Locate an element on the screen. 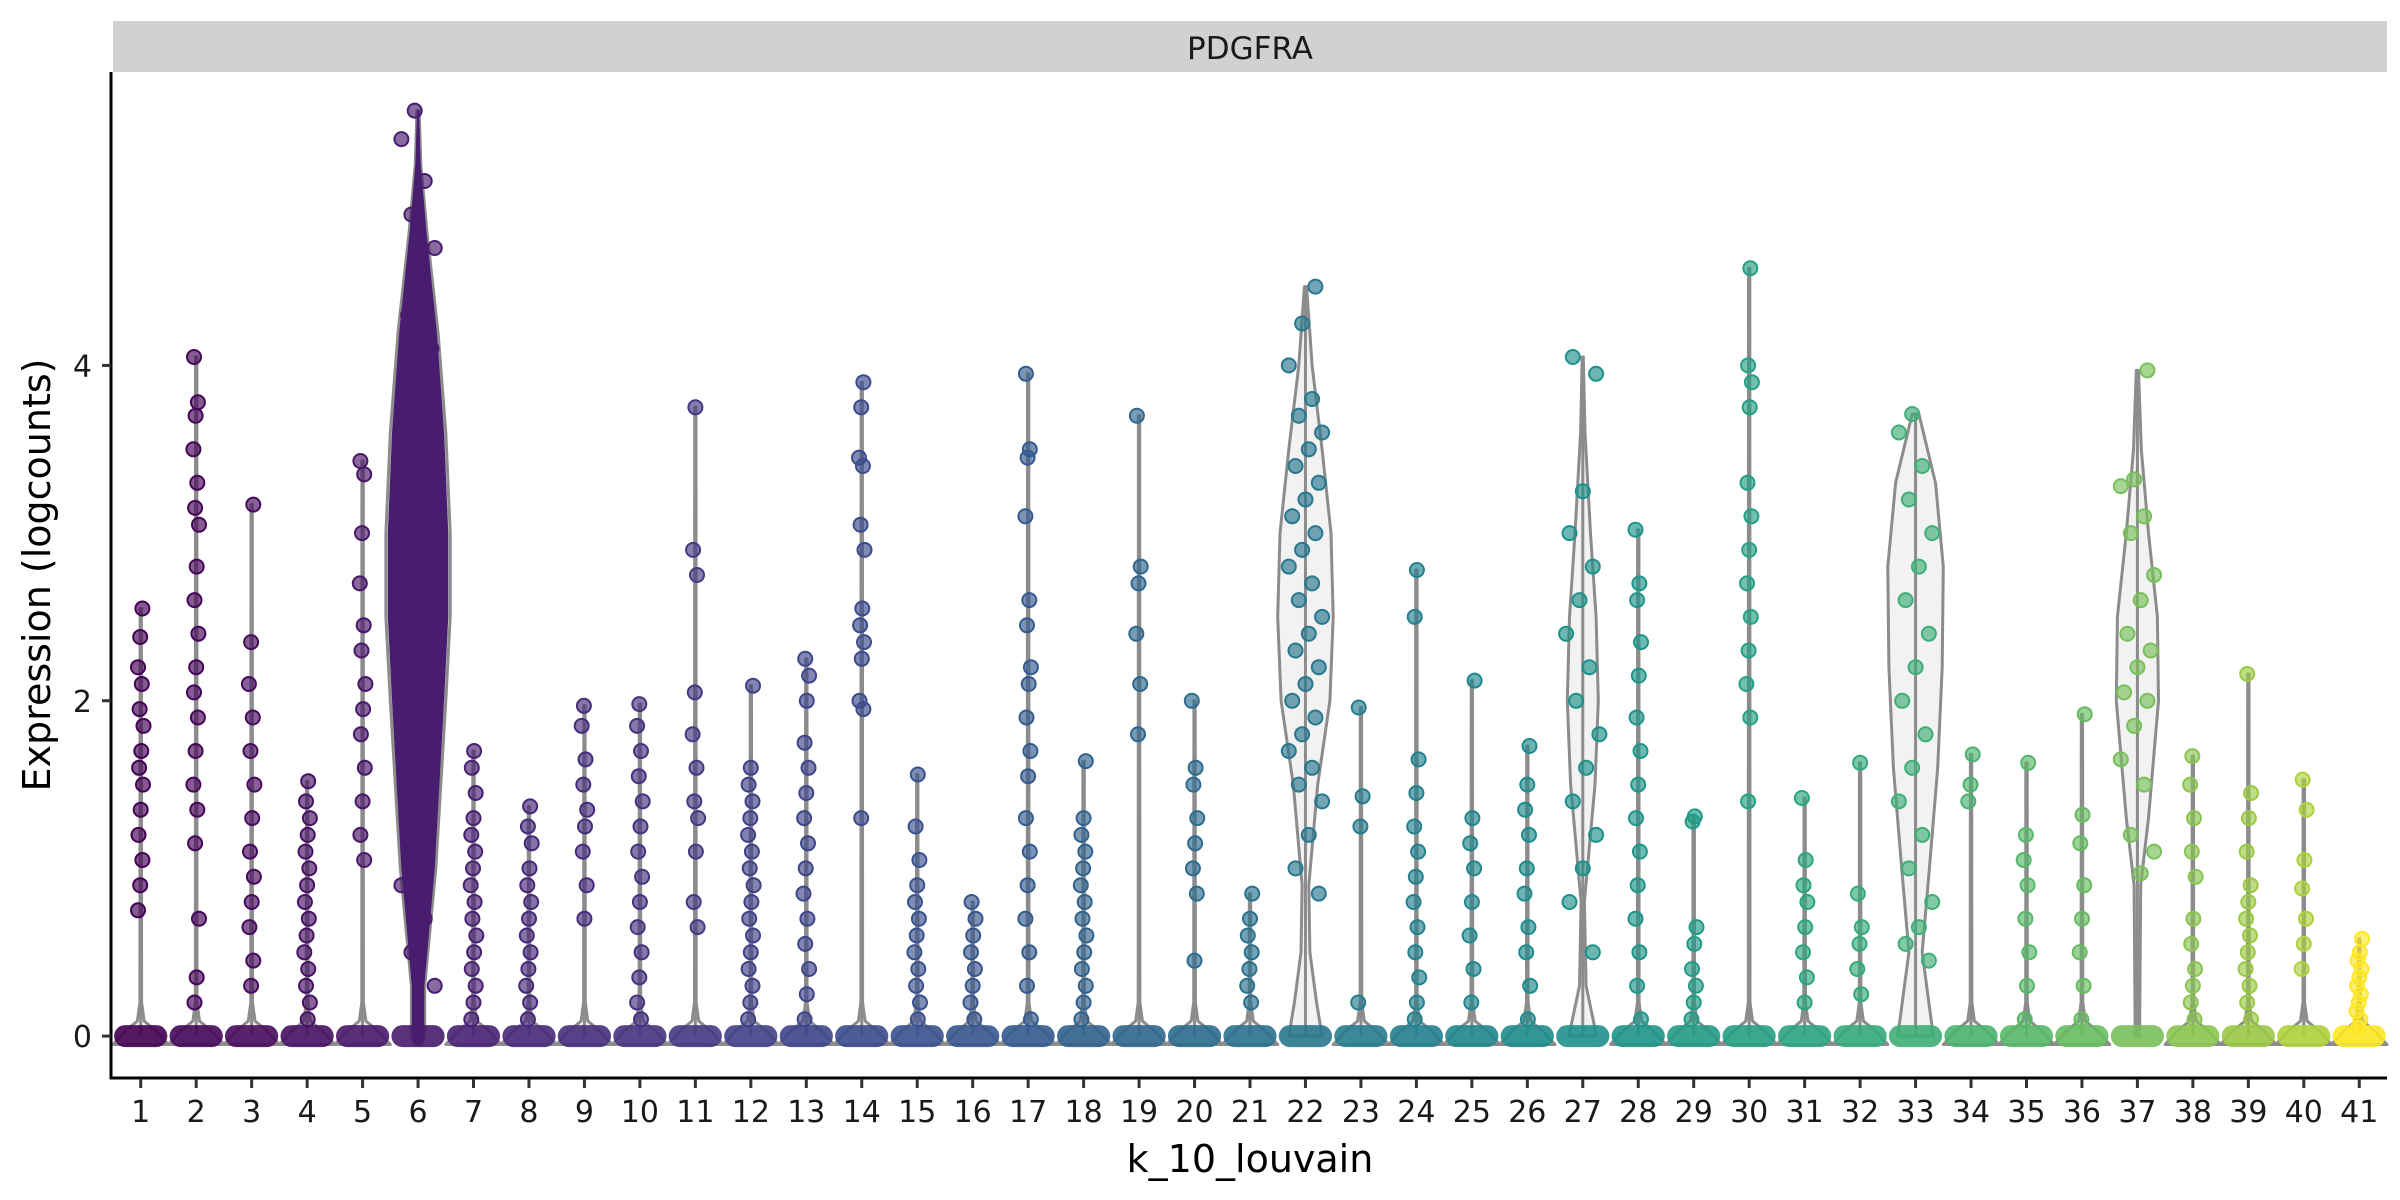 The height and width of the screenshot is (1200, 2400). y-tick-label-0: 0 is located at coordinates (82, 1037).